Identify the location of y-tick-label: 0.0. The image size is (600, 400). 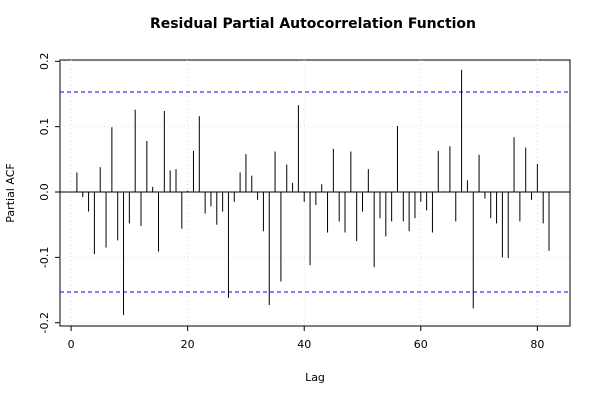
(44, 192).